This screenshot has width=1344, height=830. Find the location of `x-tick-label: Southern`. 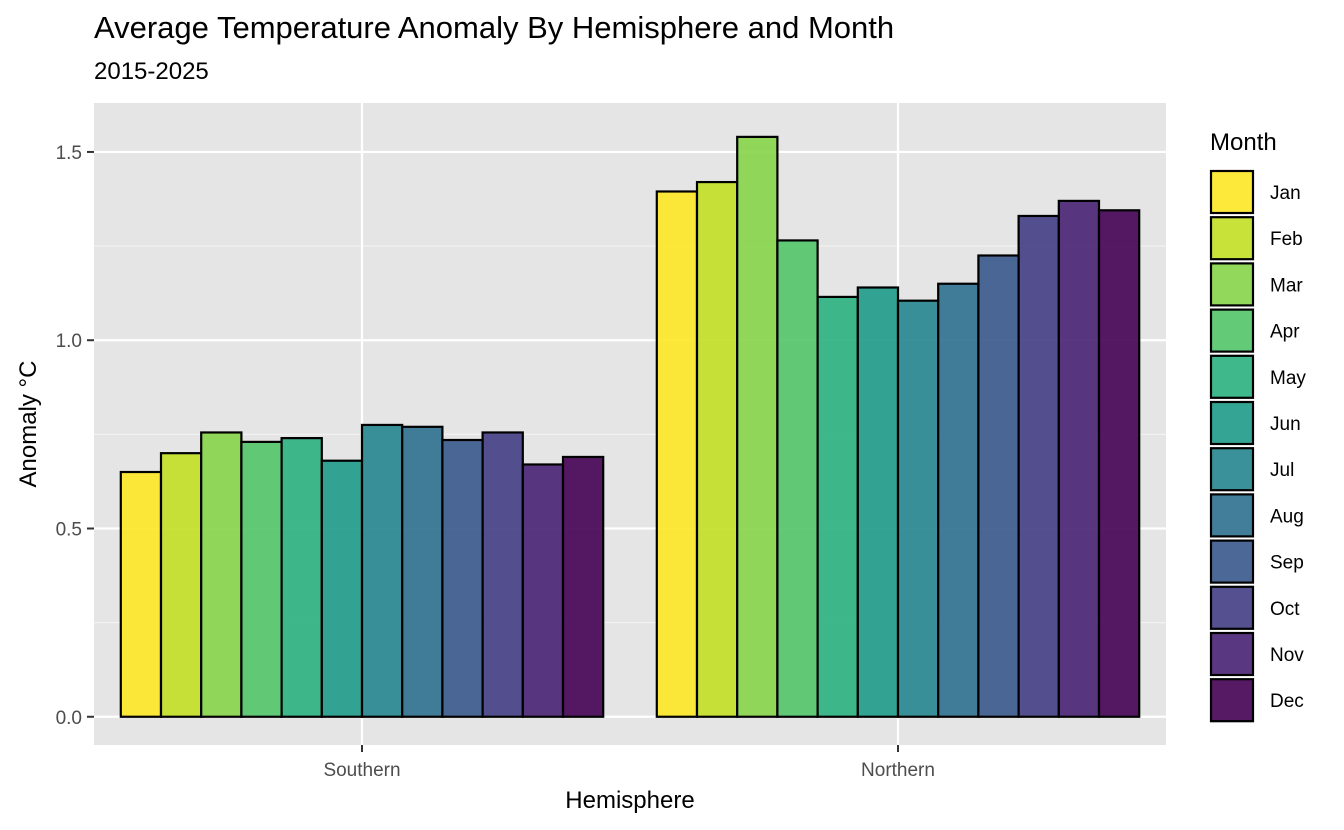

x-tick-label: Southern is located at coordinates (361, 770).